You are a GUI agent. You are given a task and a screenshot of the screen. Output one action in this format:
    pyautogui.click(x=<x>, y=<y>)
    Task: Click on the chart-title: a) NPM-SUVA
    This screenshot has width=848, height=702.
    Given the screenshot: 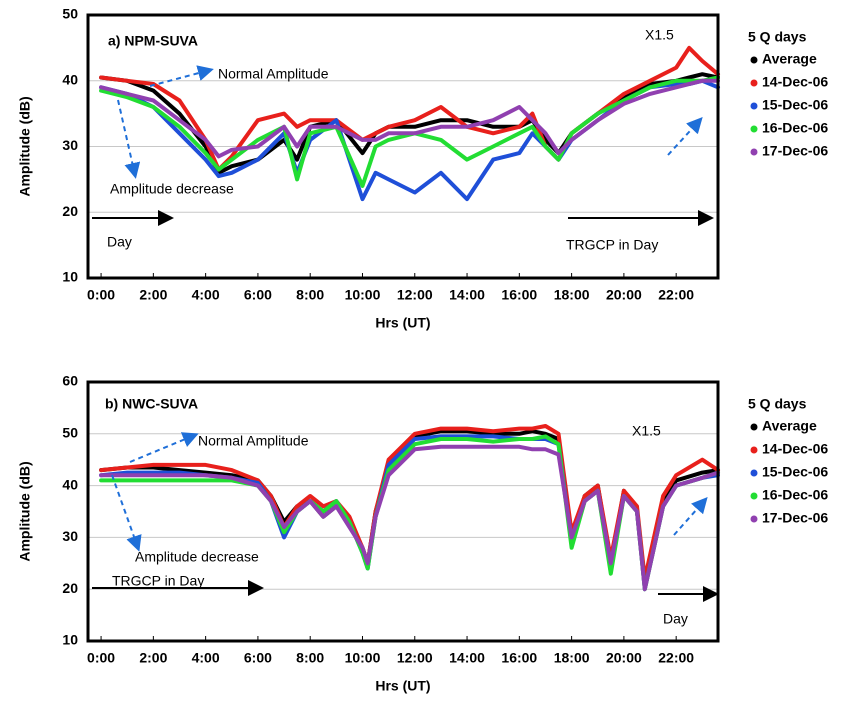 What is the action you would take?
    pyautogui.click(x=153, y=41)
    